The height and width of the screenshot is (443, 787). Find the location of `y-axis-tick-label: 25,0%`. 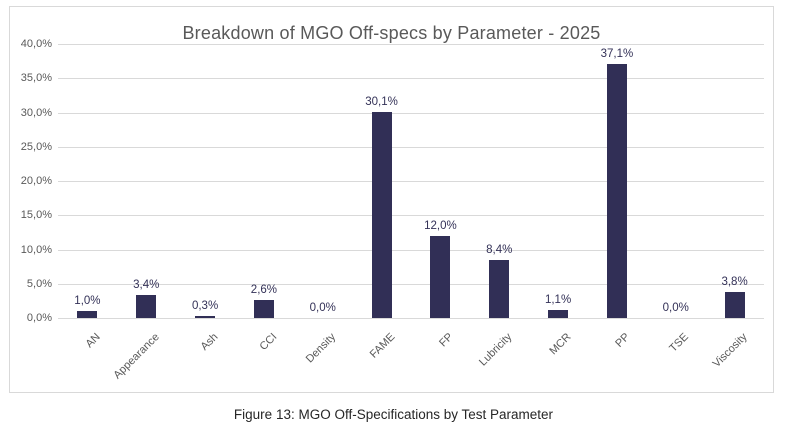

y-axis-tick-label: 25,0% is located at coordinates (36, 146).